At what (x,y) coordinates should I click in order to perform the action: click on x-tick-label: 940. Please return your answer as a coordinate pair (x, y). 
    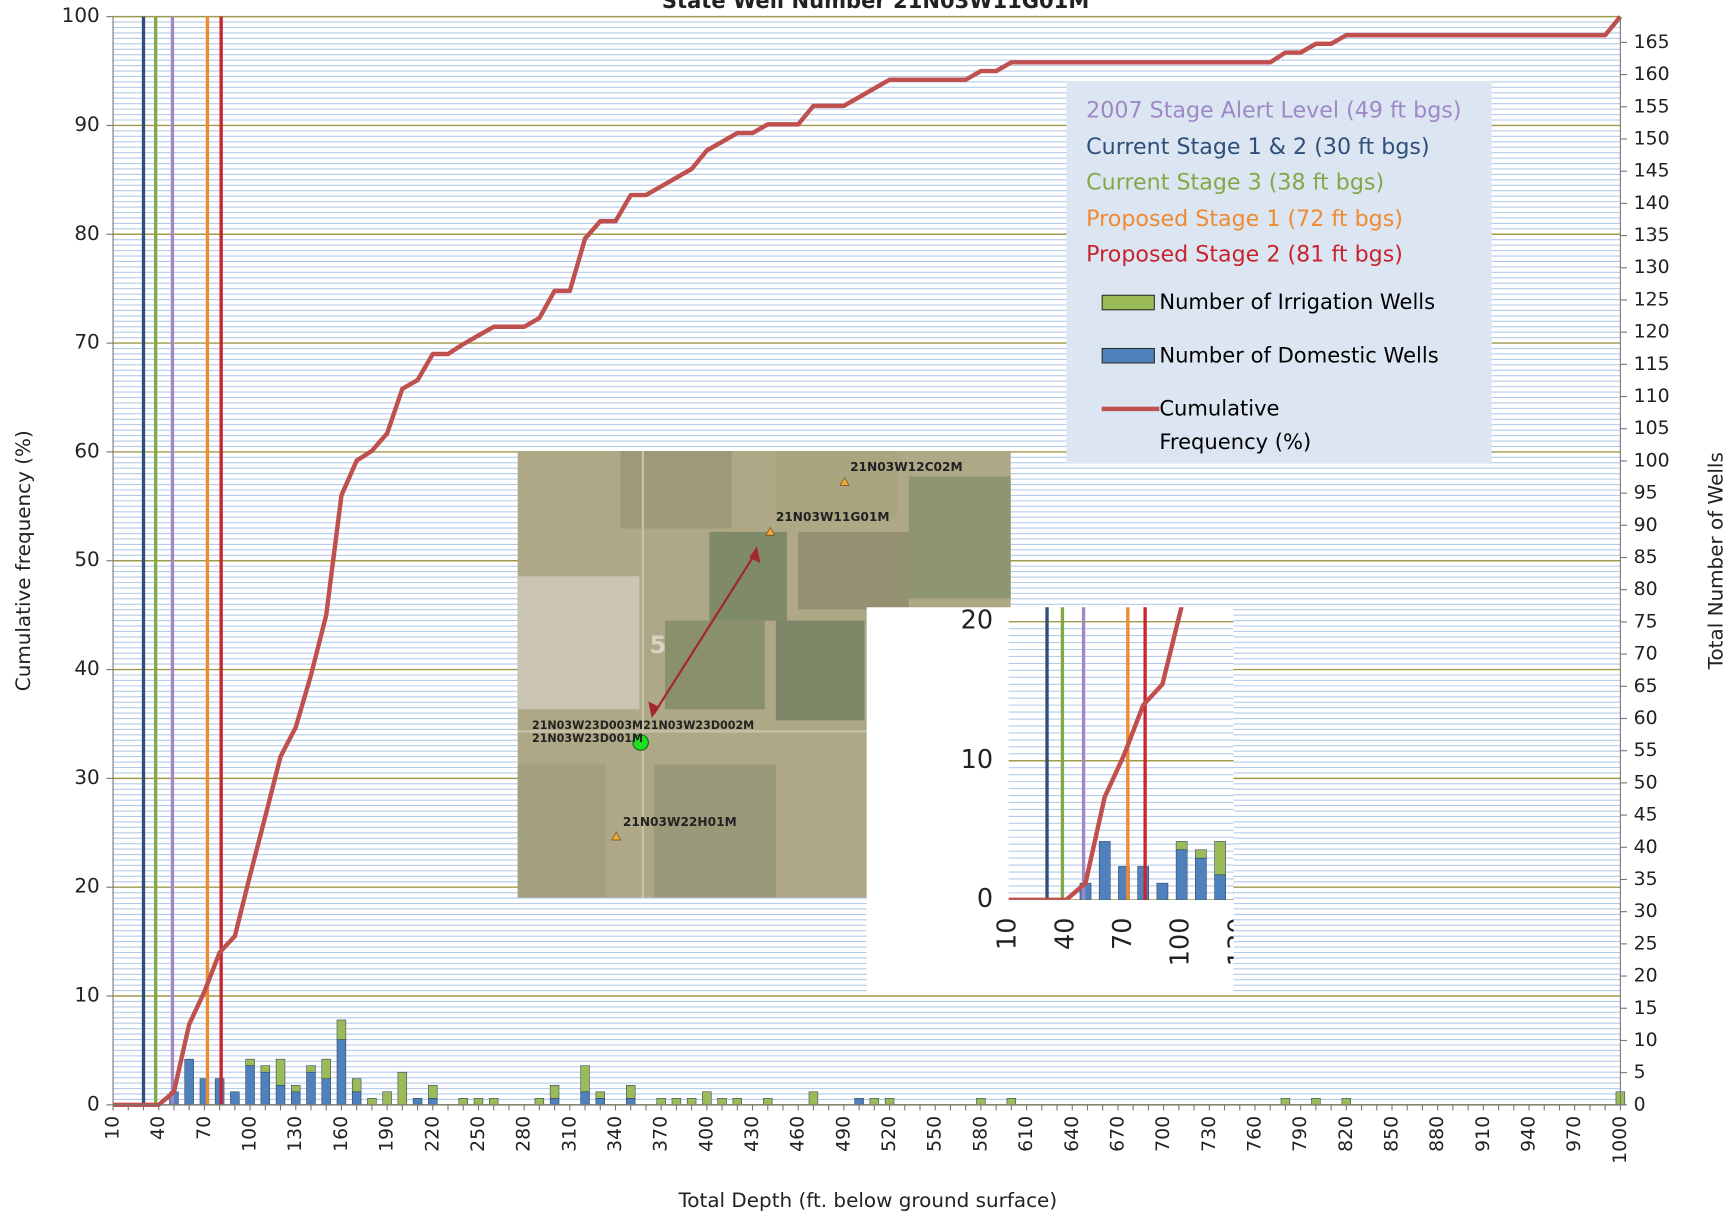
    Looking at the image, I should click on (1529, 1134).